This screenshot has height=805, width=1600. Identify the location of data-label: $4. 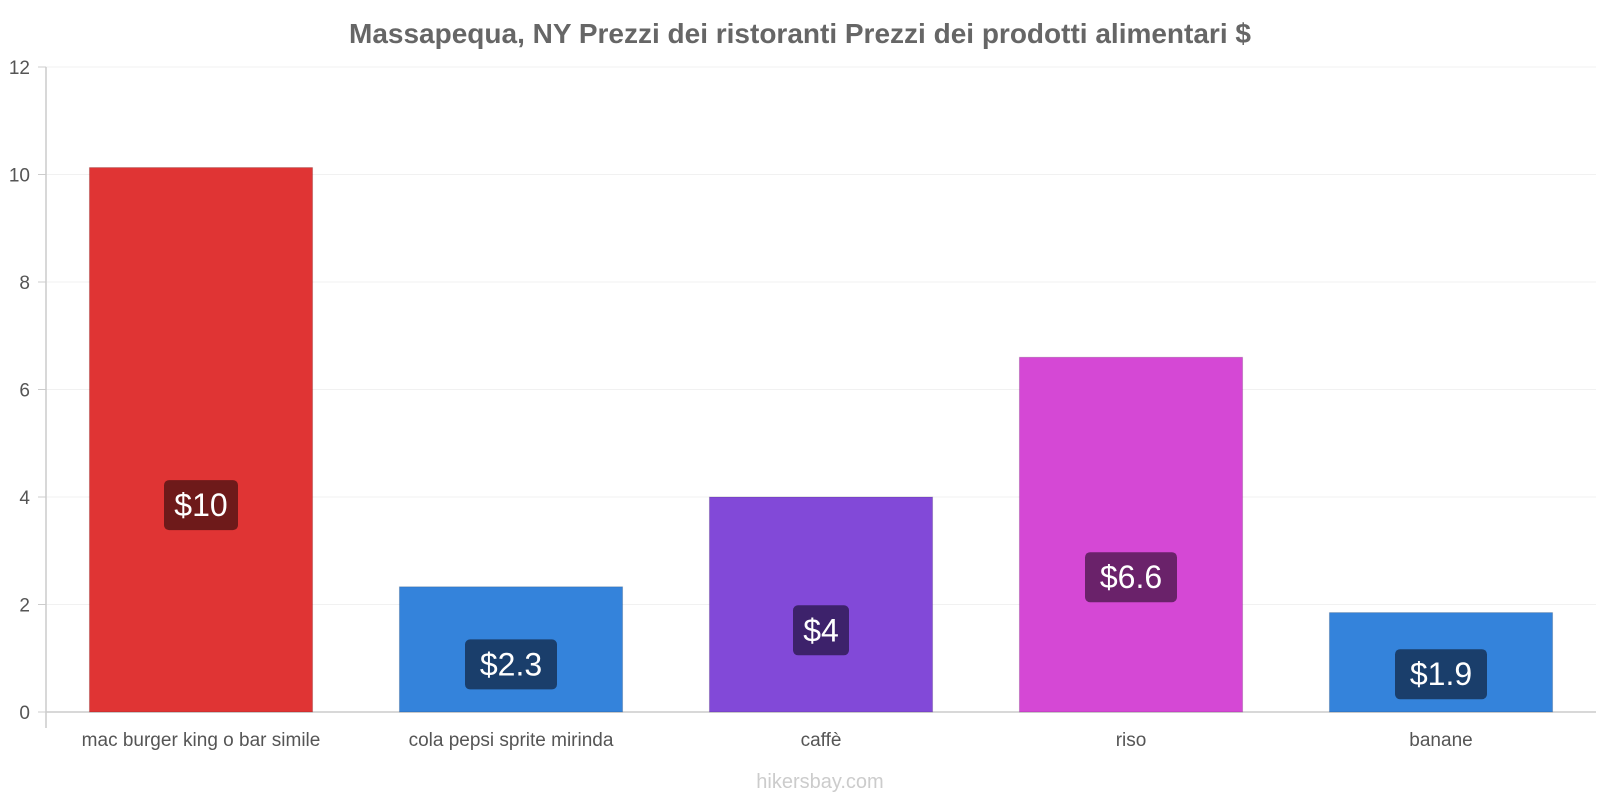
(821, 630).